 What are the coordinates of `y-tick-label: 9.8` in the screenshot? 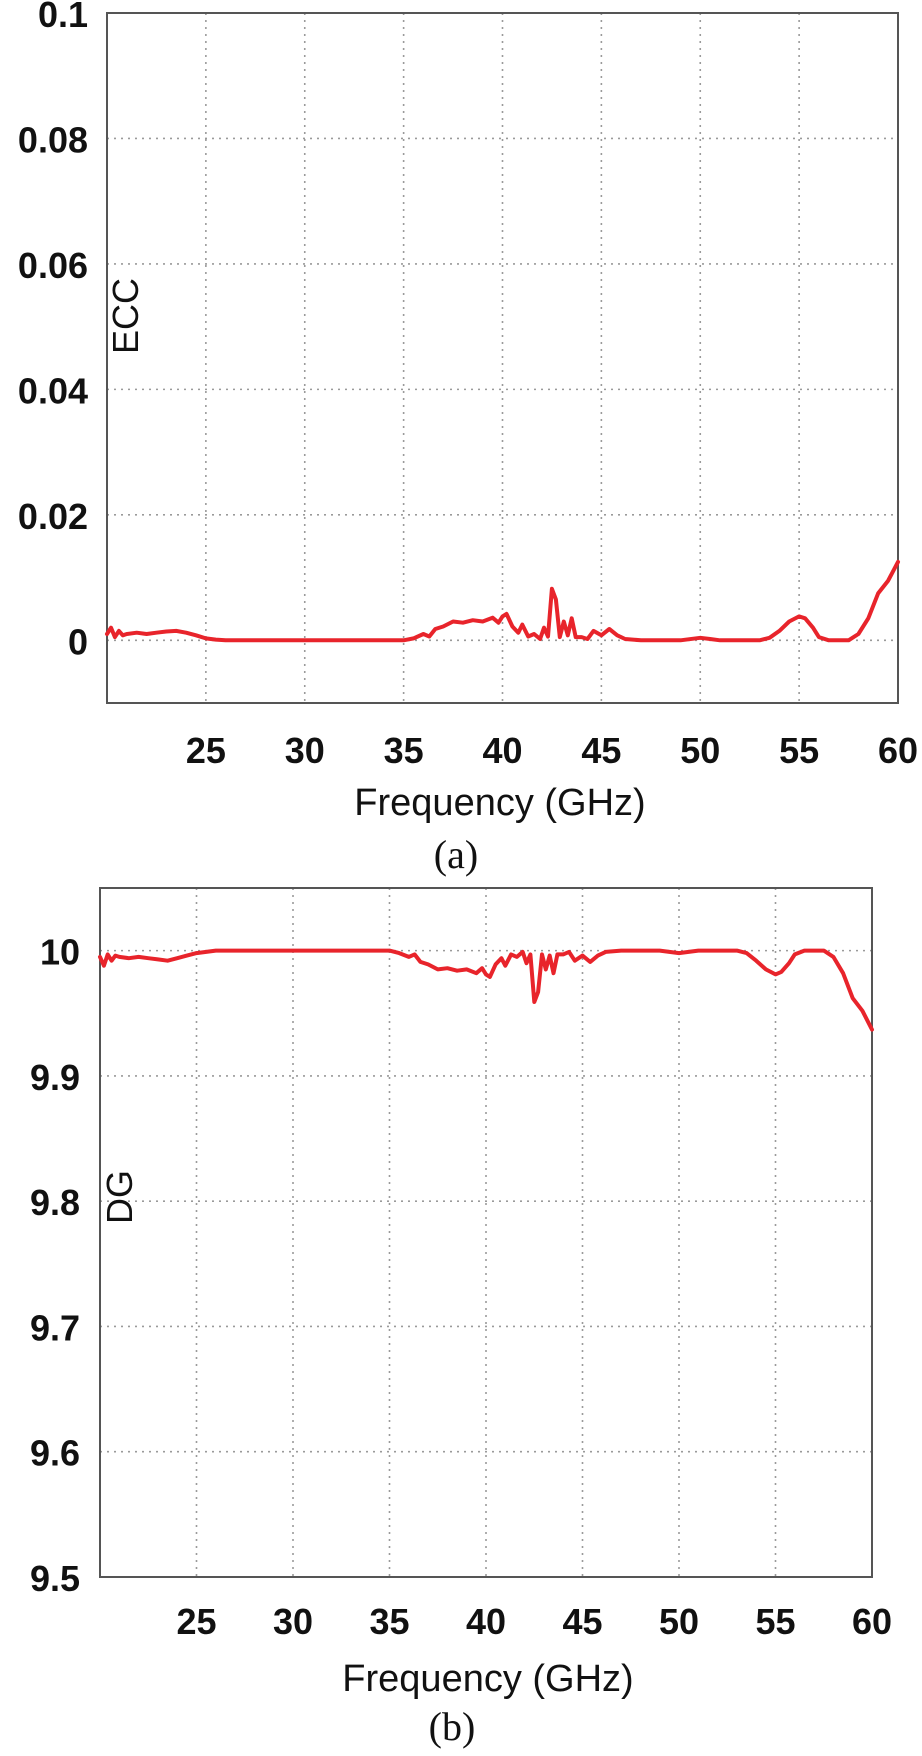 It's located at (55, 1202).